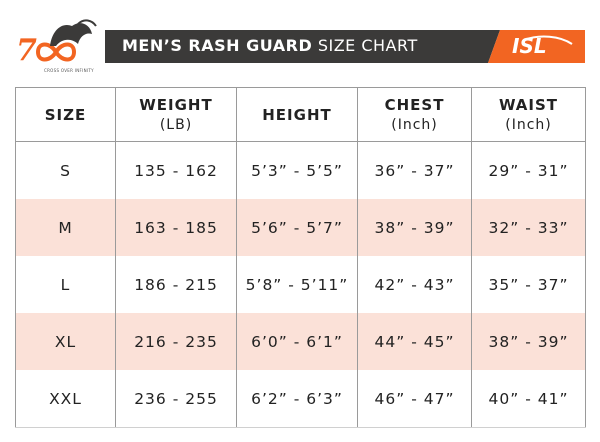 Image resolution: width=600 pixels, height=442 pixels. I want to click on table-cell: 29” - 31”, so click(528, 170).